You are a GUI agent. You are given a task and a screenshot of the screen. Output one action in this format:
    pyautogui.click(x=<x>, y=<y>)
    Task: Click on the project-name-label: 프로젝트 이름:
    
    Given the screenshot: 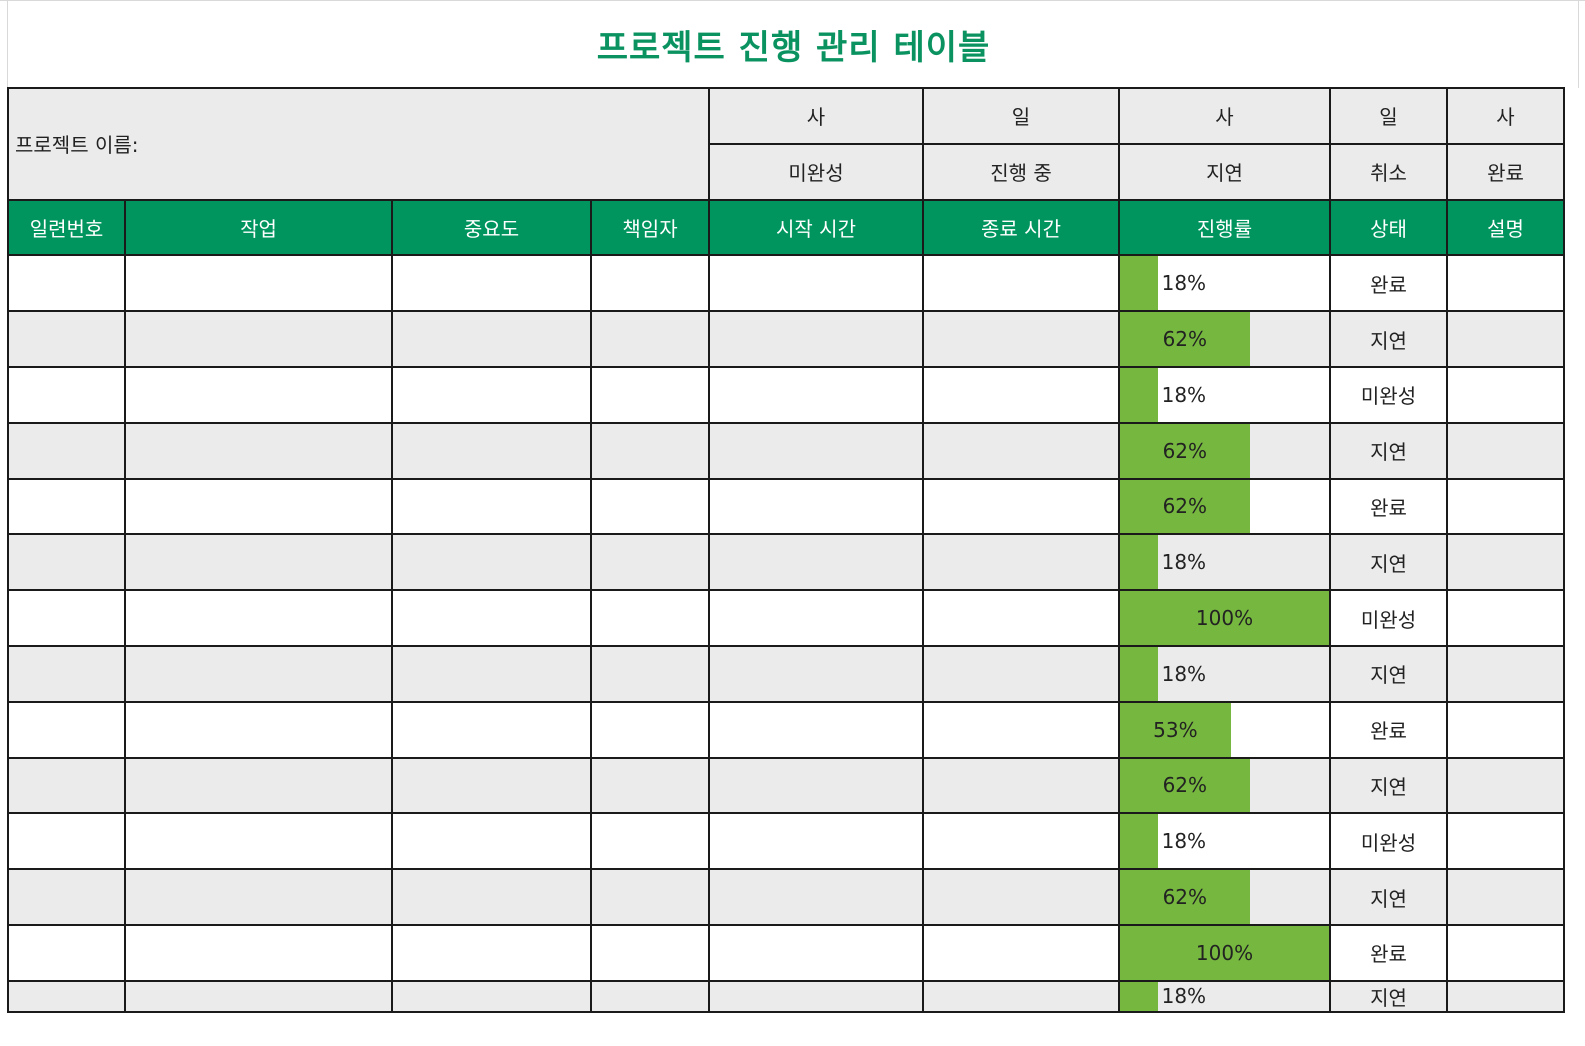 What is the action you would take?
    pyautogui.click(x=359, y=145)
    